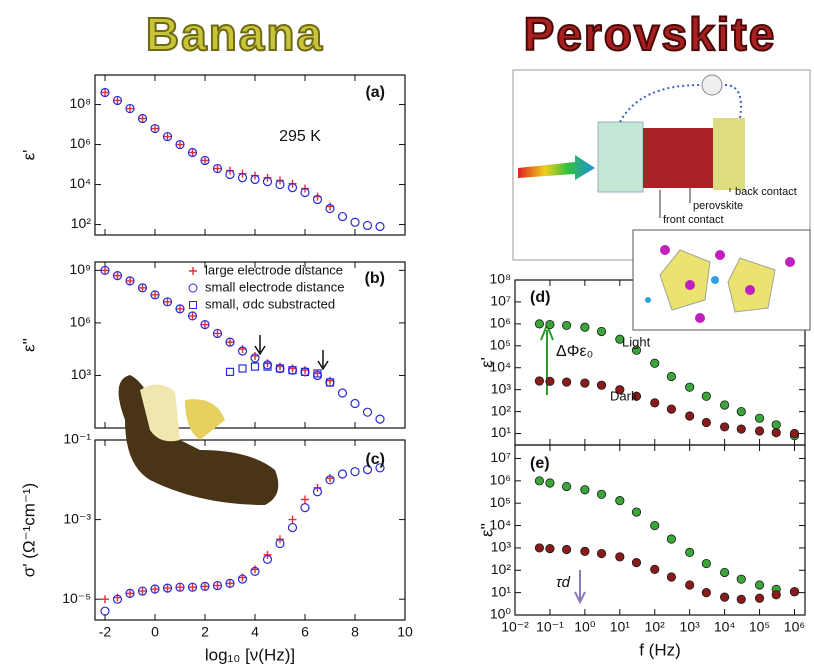  I want to click on annotation: 295 K, so click(300, 136).